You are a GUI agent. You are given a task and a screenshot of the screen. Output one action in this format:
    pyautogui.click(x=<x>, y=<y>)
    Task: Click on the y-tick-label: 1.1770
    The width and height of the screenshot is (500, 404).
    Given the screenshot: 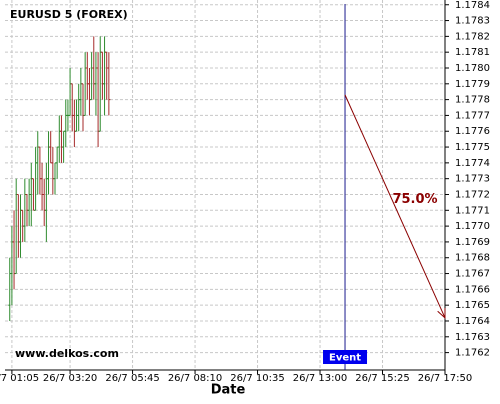 What is the action you would take?
    pyautogui.click(x=472, y=226)
    